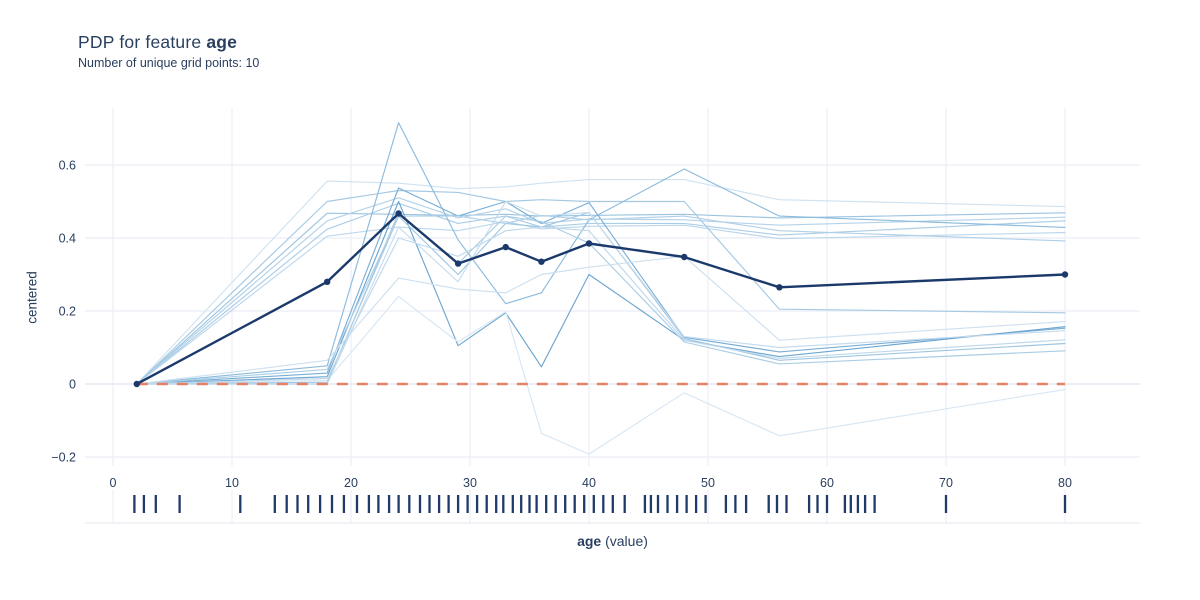 The height and width of the screenshot is (600, 1200). What do you see at coordinates (67, 311) in the screenshot?
I see `y-tick-label: 0.2` at bounding box center [67, 311].